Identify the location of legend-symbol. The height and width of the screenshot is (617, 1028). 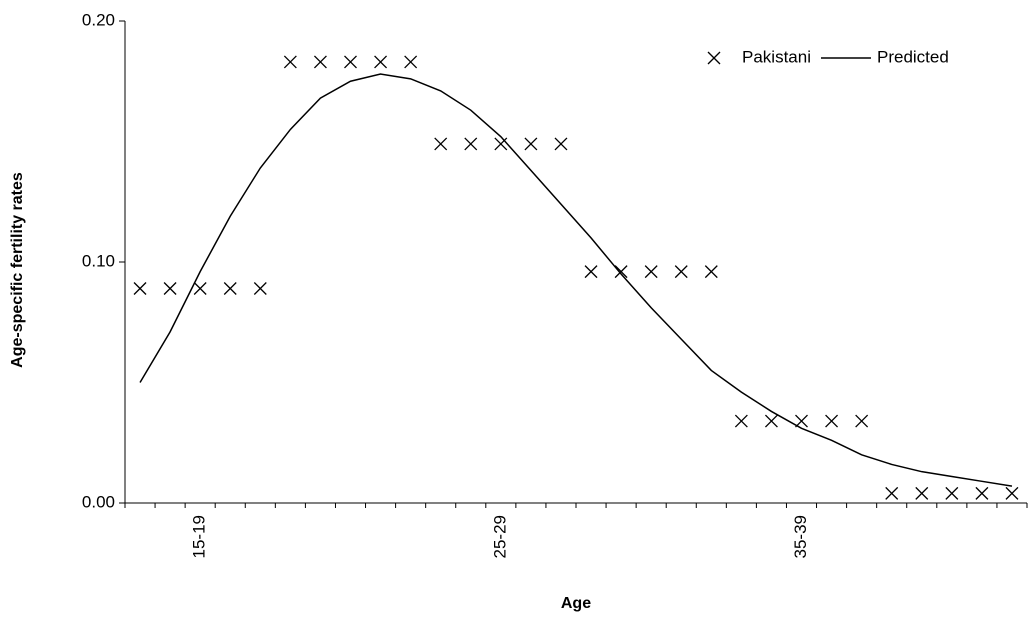
(714, 58).